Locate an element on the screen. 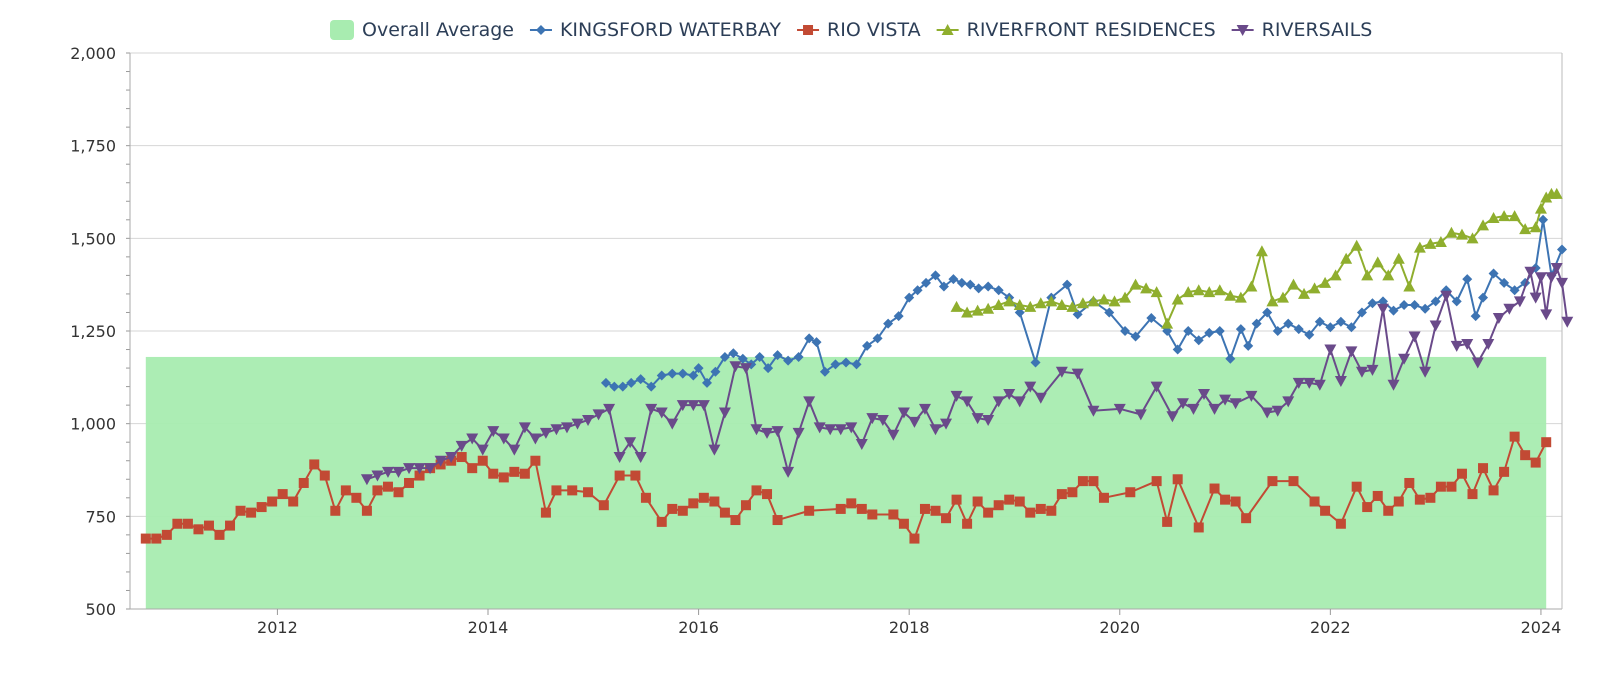 This screenshot has height=679, width=1600. legend-label: RIVERSAILS is located at coordinates (1317, 30).